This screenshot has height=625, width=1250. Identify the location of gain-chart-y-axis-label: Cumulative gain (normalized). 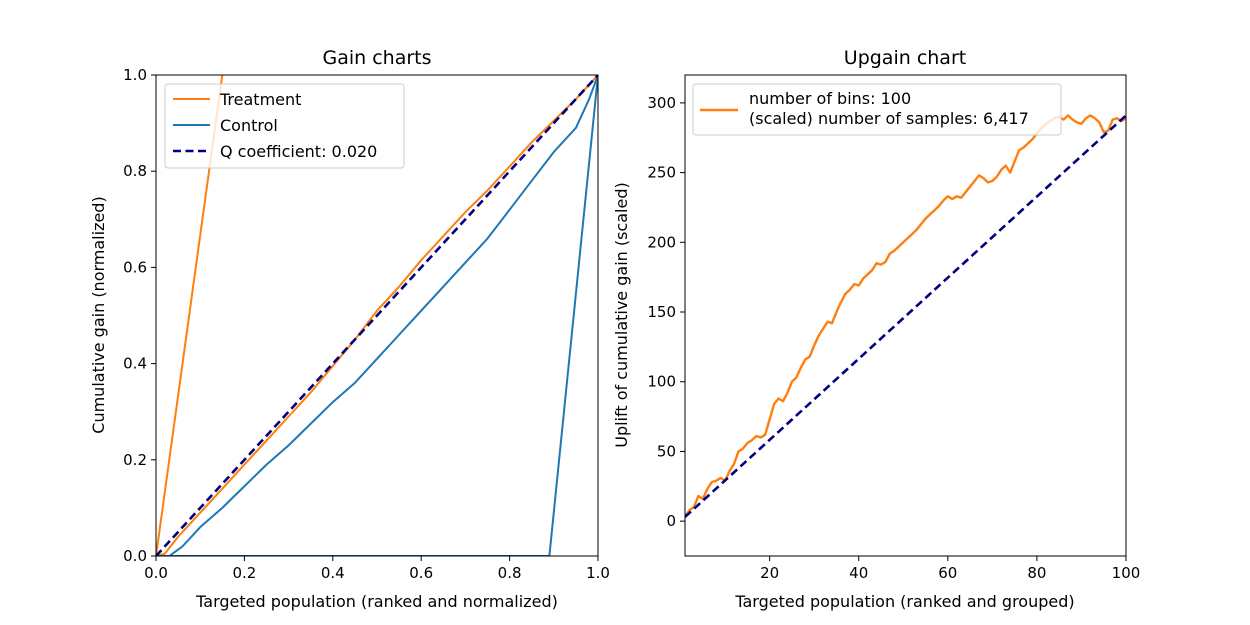
(98, 314).